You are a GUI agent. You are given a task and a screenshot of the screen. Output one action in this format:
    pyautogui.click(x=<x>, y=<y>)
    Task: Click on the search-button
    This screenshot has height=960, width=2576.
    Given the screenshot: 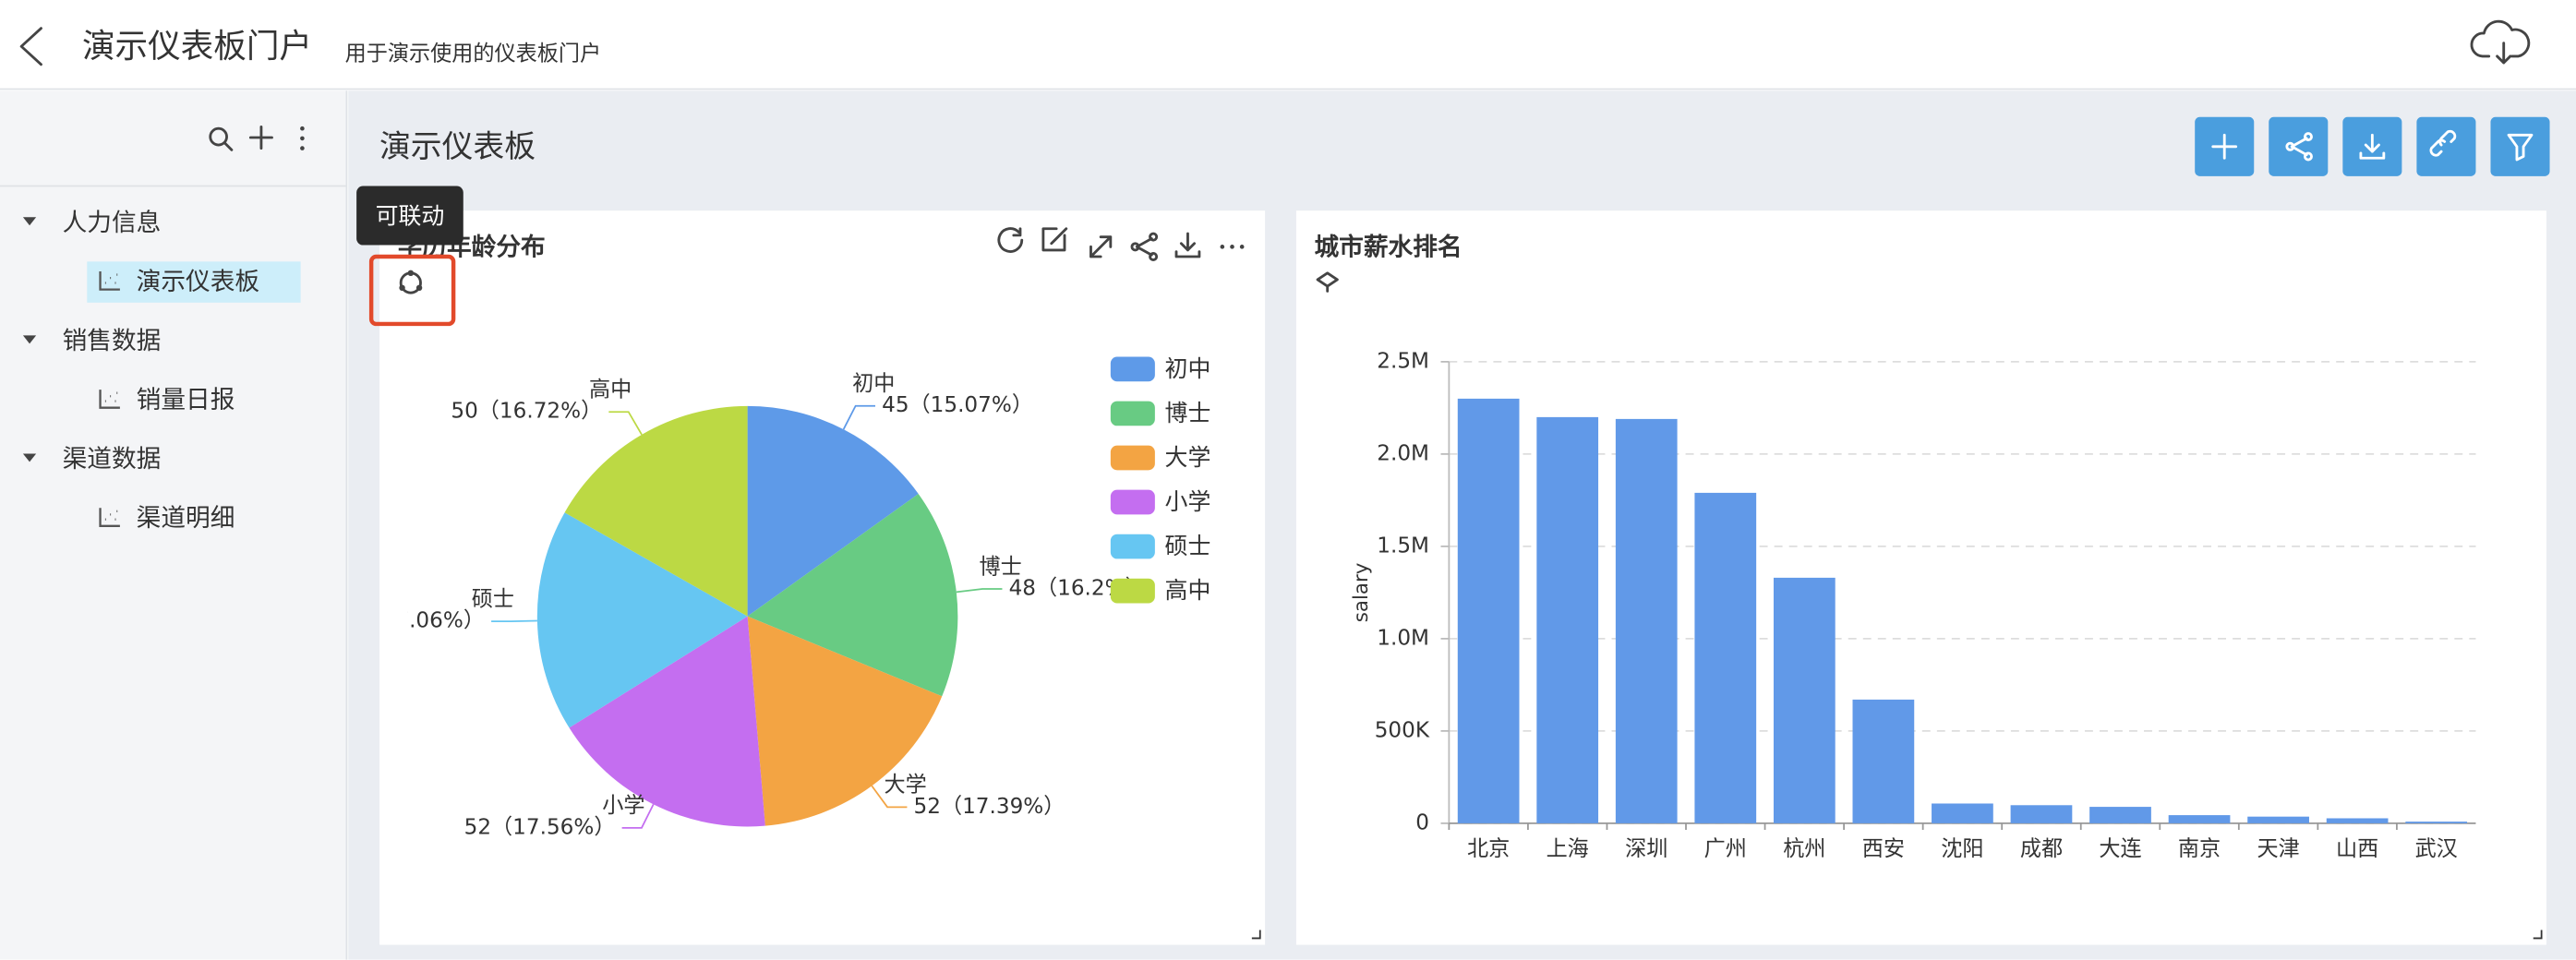 What is the action you would take?
    pyautogui.click(x=221, y=138)
    